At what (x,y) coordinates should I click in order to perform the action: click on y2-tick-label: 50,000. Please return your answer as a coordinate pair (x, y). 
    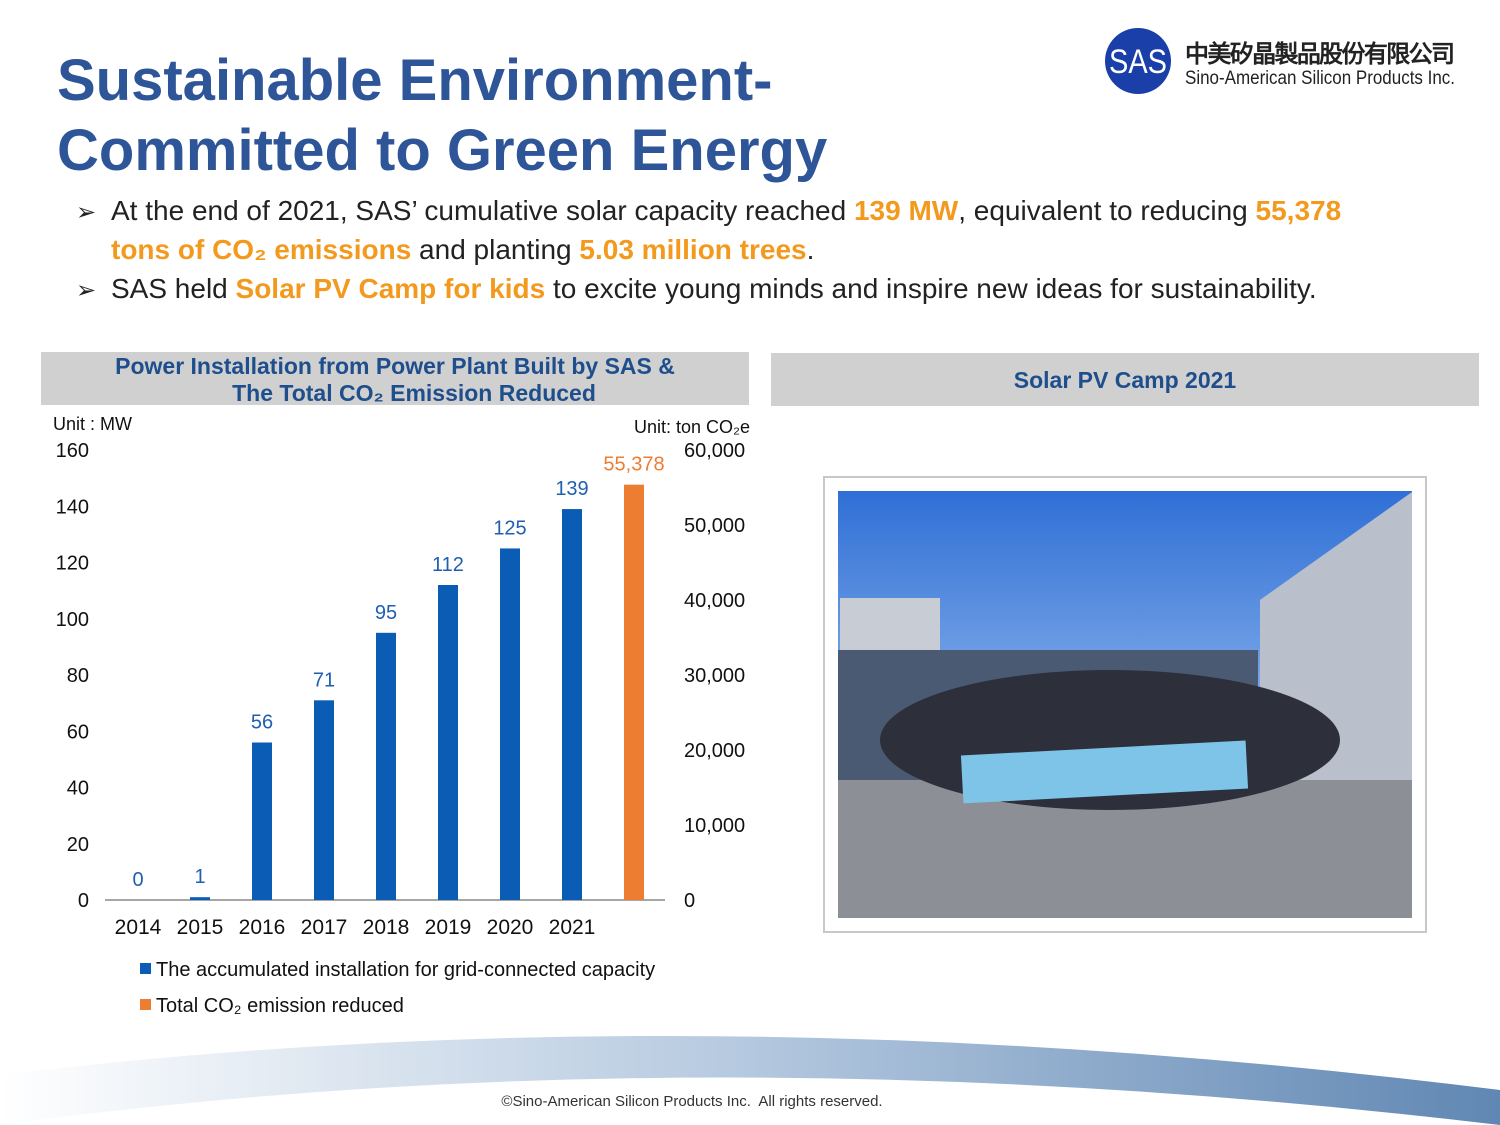
    Looking at the image, I should click on (714, 526).